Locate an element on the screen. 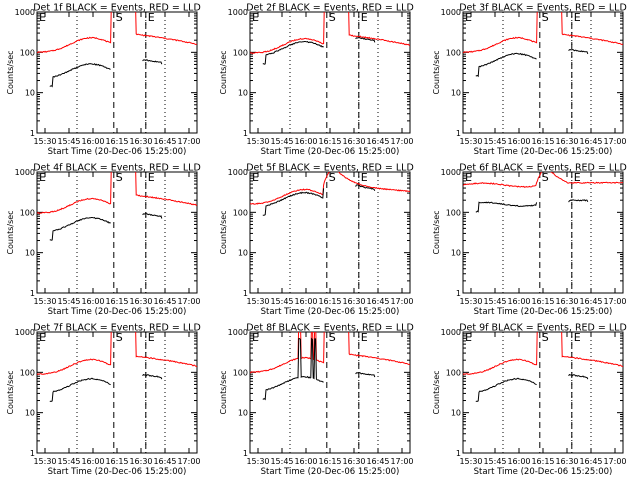 The height and width of the screenshot is (480, 640). panel-title: Det 4f BLACK = Events, RED = LLD is located at coordinates (117, 168).